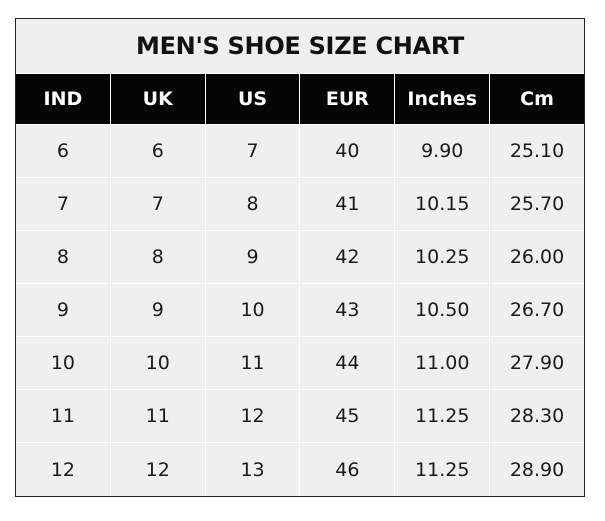 Image resolution: width=605 pixels, height=521 pixels. I want to click on cell-us: 12, so click(253, 416).